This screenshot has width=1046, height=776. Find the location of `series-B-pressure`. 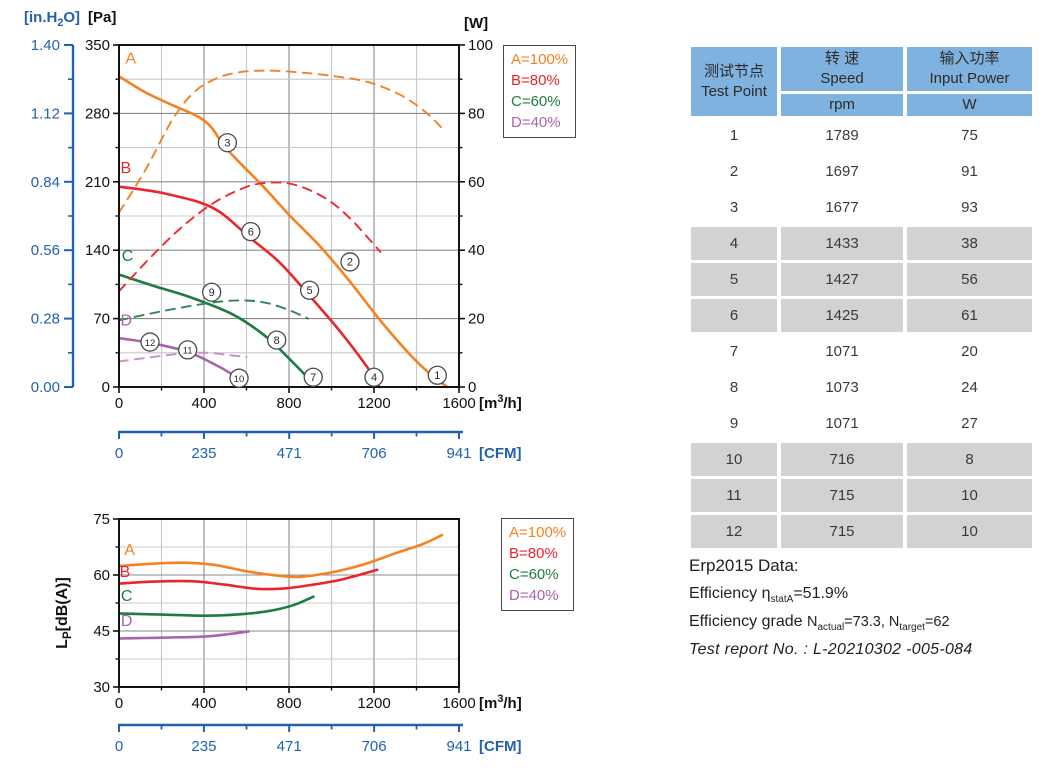

series-B-pressure is located at coordinates (249, 287).